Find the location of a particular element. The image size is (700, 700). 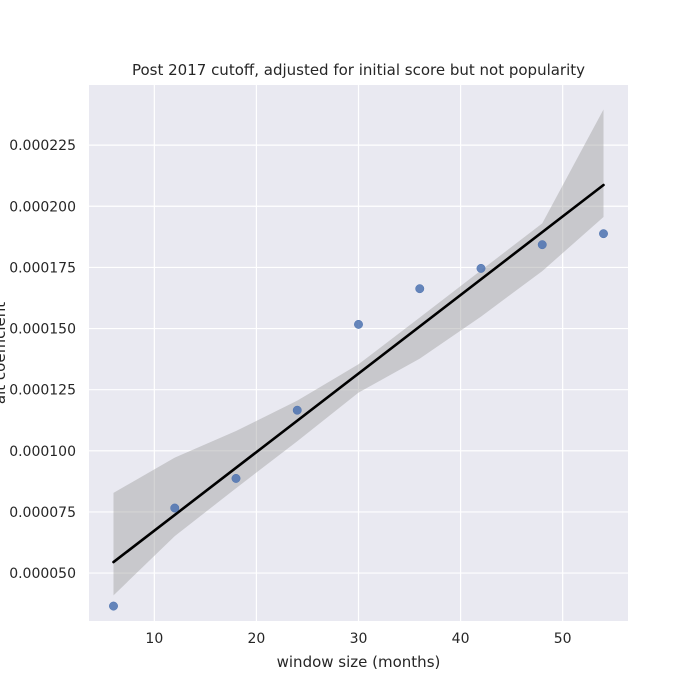

x-tick-label: 30 is located at coordinates (359, 639).